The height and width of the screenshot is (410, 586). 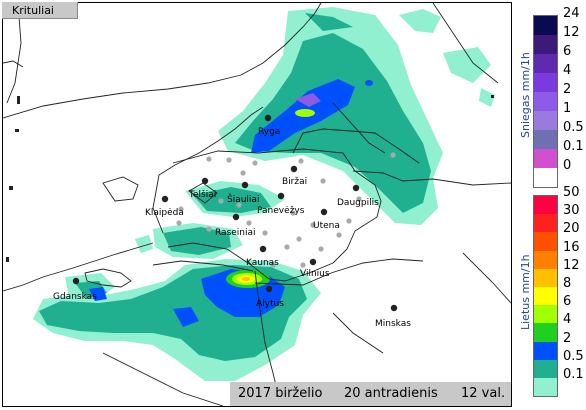 What do you see at coordinates (370, 394) in the screenshot?
I see `timestamp-bar: 2017 birželio 20 antradienis 12 val.` at bounding box center [370, 394].